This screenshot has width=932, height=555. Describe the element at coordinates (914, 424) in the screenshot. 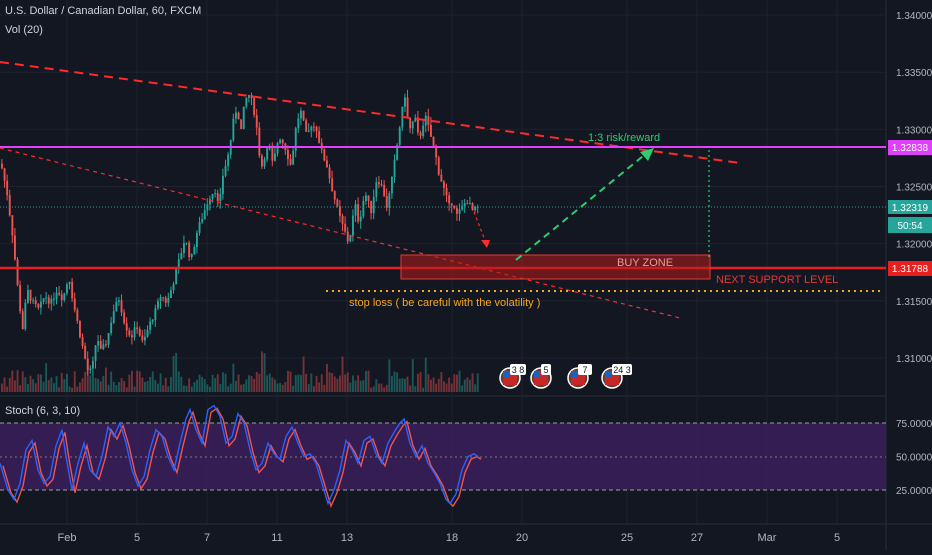

I see `stoch-tick-label: 75.0000` at that location.